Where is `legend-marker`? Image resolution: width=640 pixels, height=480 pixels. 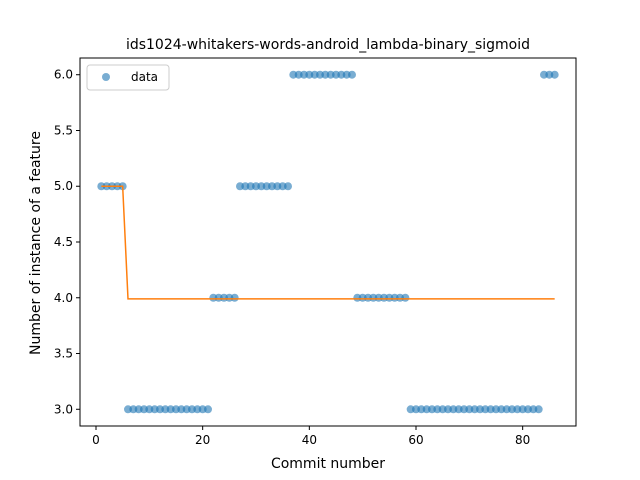 legend-marker is located at coordinates (106, 77).